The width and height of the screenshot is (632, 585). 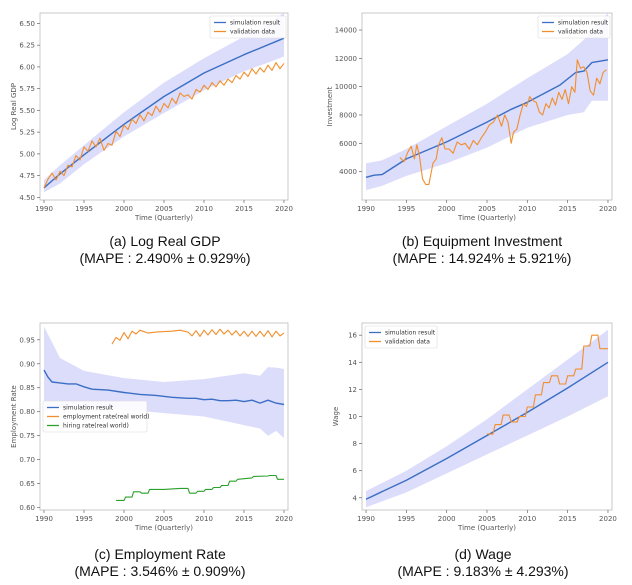 What do you see at coordinates (27, 364) in the screenshot?
I see `y-tick-label: 0.90` at bounding box center [27, 364].